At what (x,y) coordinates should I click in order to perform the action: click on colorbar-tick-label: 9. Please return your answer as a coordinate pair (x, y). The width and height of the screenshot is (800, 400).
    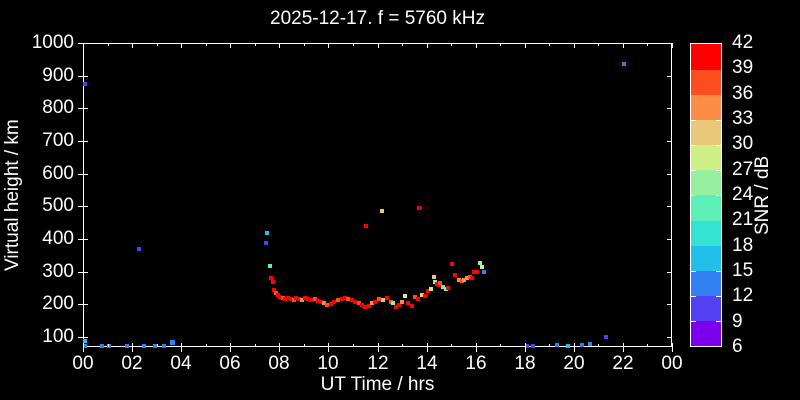
    Looking at the image, I should click on (737, 321).